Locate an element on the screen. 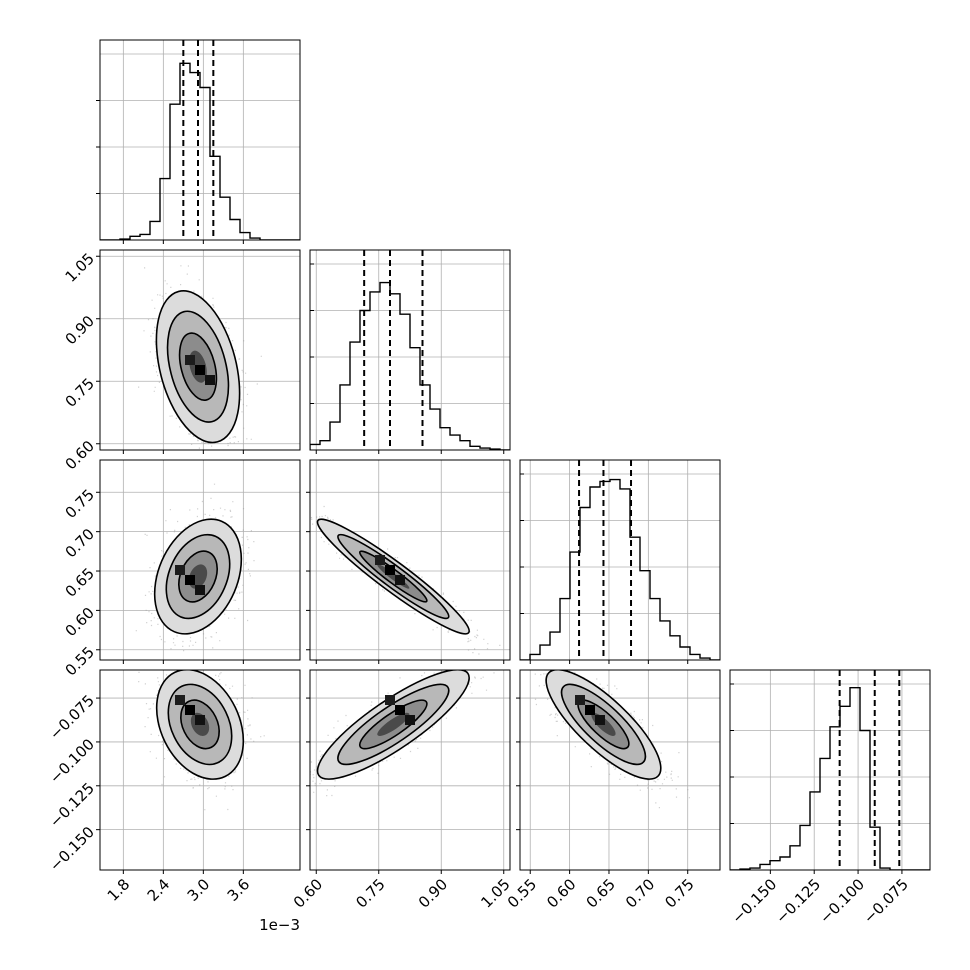 Image resolution: width=970 pixels, height=970 pixels. panel-3-0: −0.150−0.125−0.100−0.075 1.8 2.4 3.0 3.6 is located at coordinates (173, 787).